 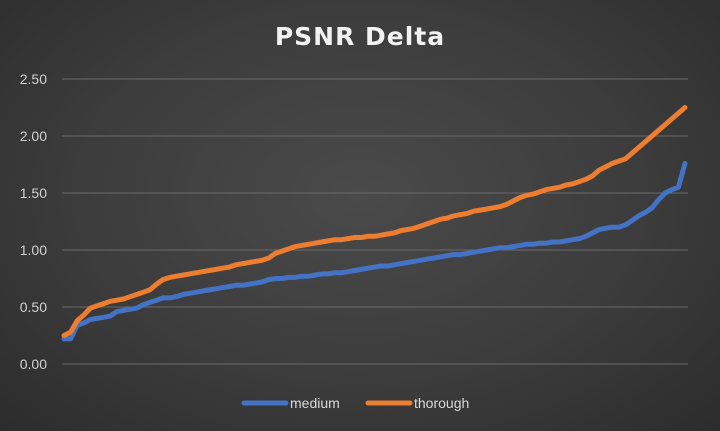 What do you see at coordinates (441, 403) in the screenshot?
I see `legend-label: thorough` at bounding box center [441, 403].